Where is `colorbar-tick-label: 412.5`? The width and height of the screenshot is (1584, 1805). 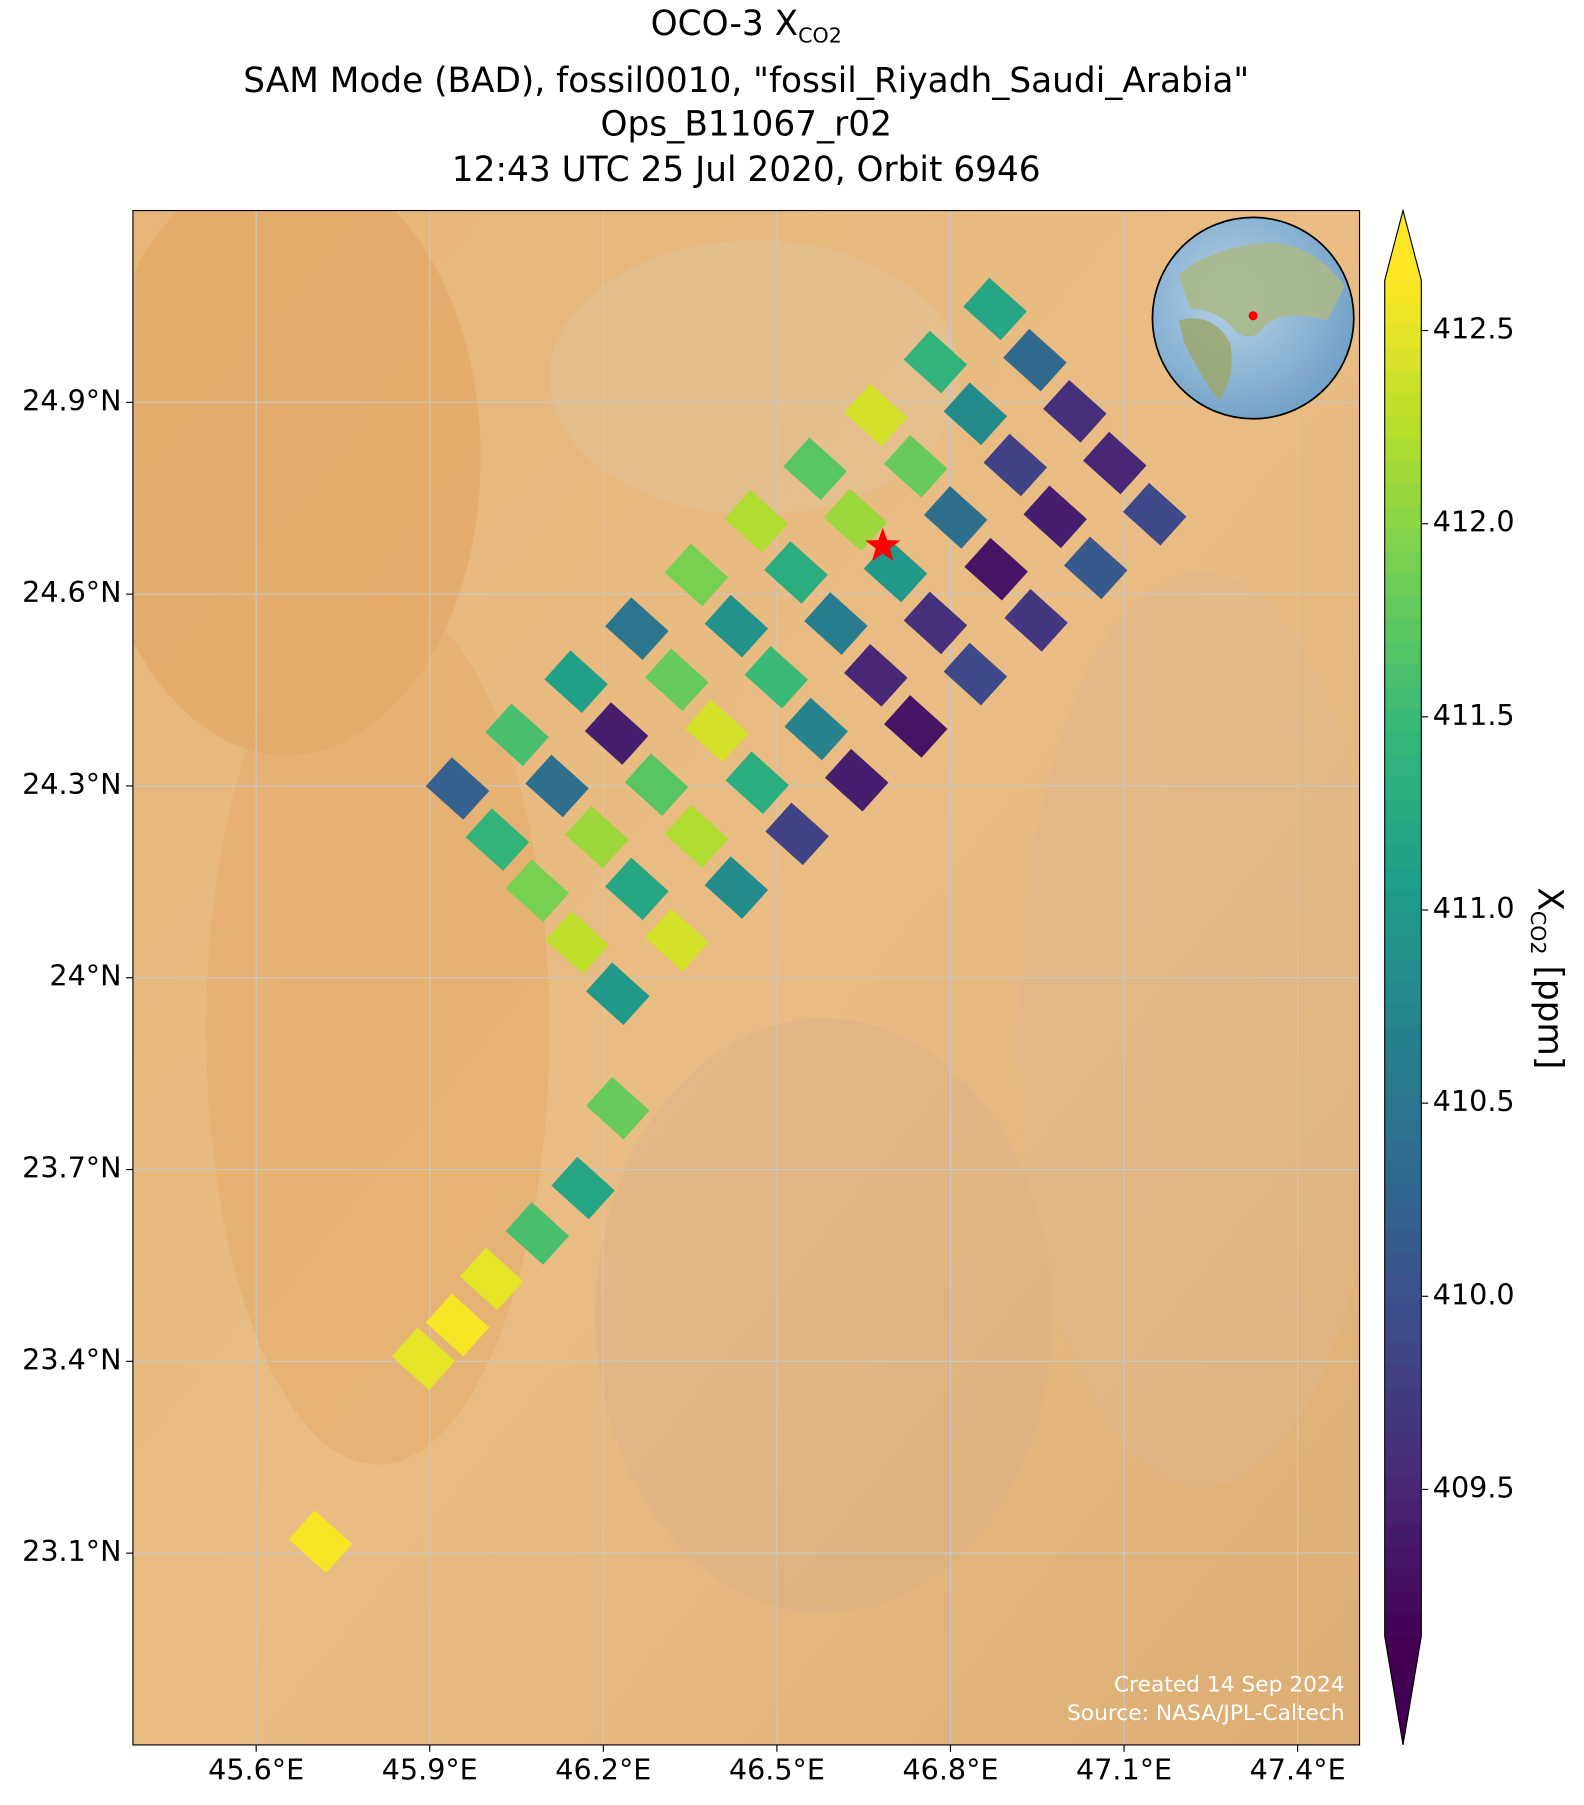 colorbar-tick-label: 412.5 is located at coordinates (1474, 329).